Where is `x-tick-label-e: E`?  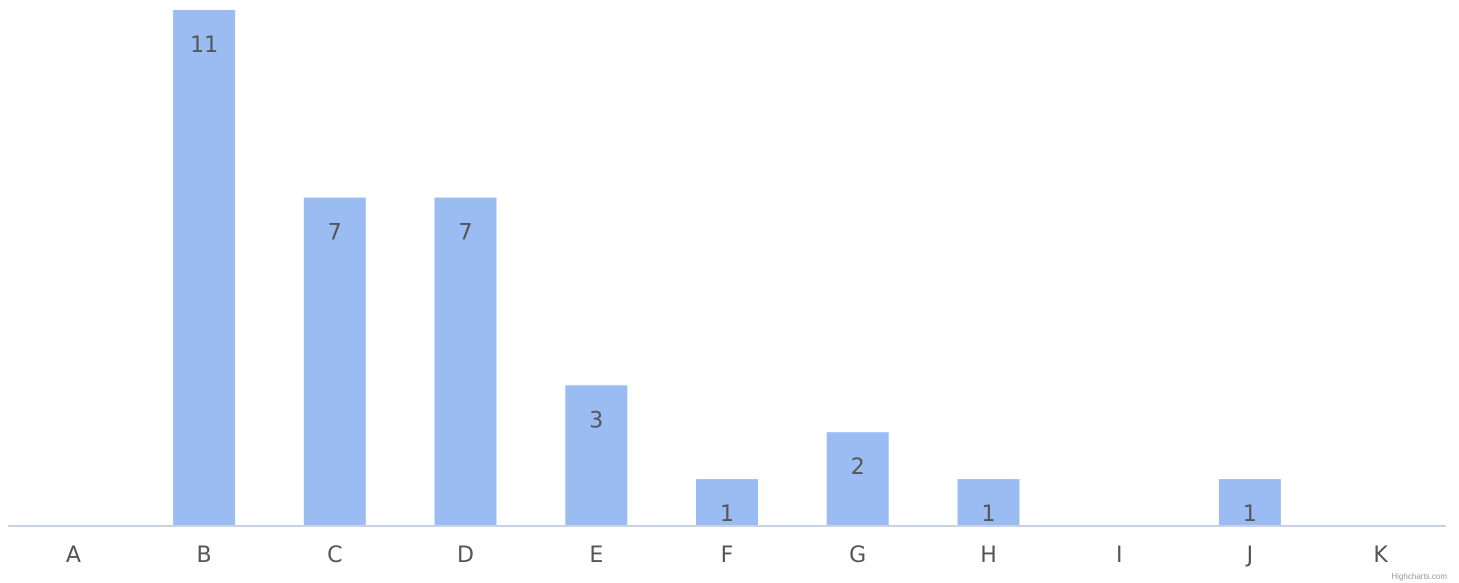 x-tick-label-e: E is located at coordinates (596, 555).